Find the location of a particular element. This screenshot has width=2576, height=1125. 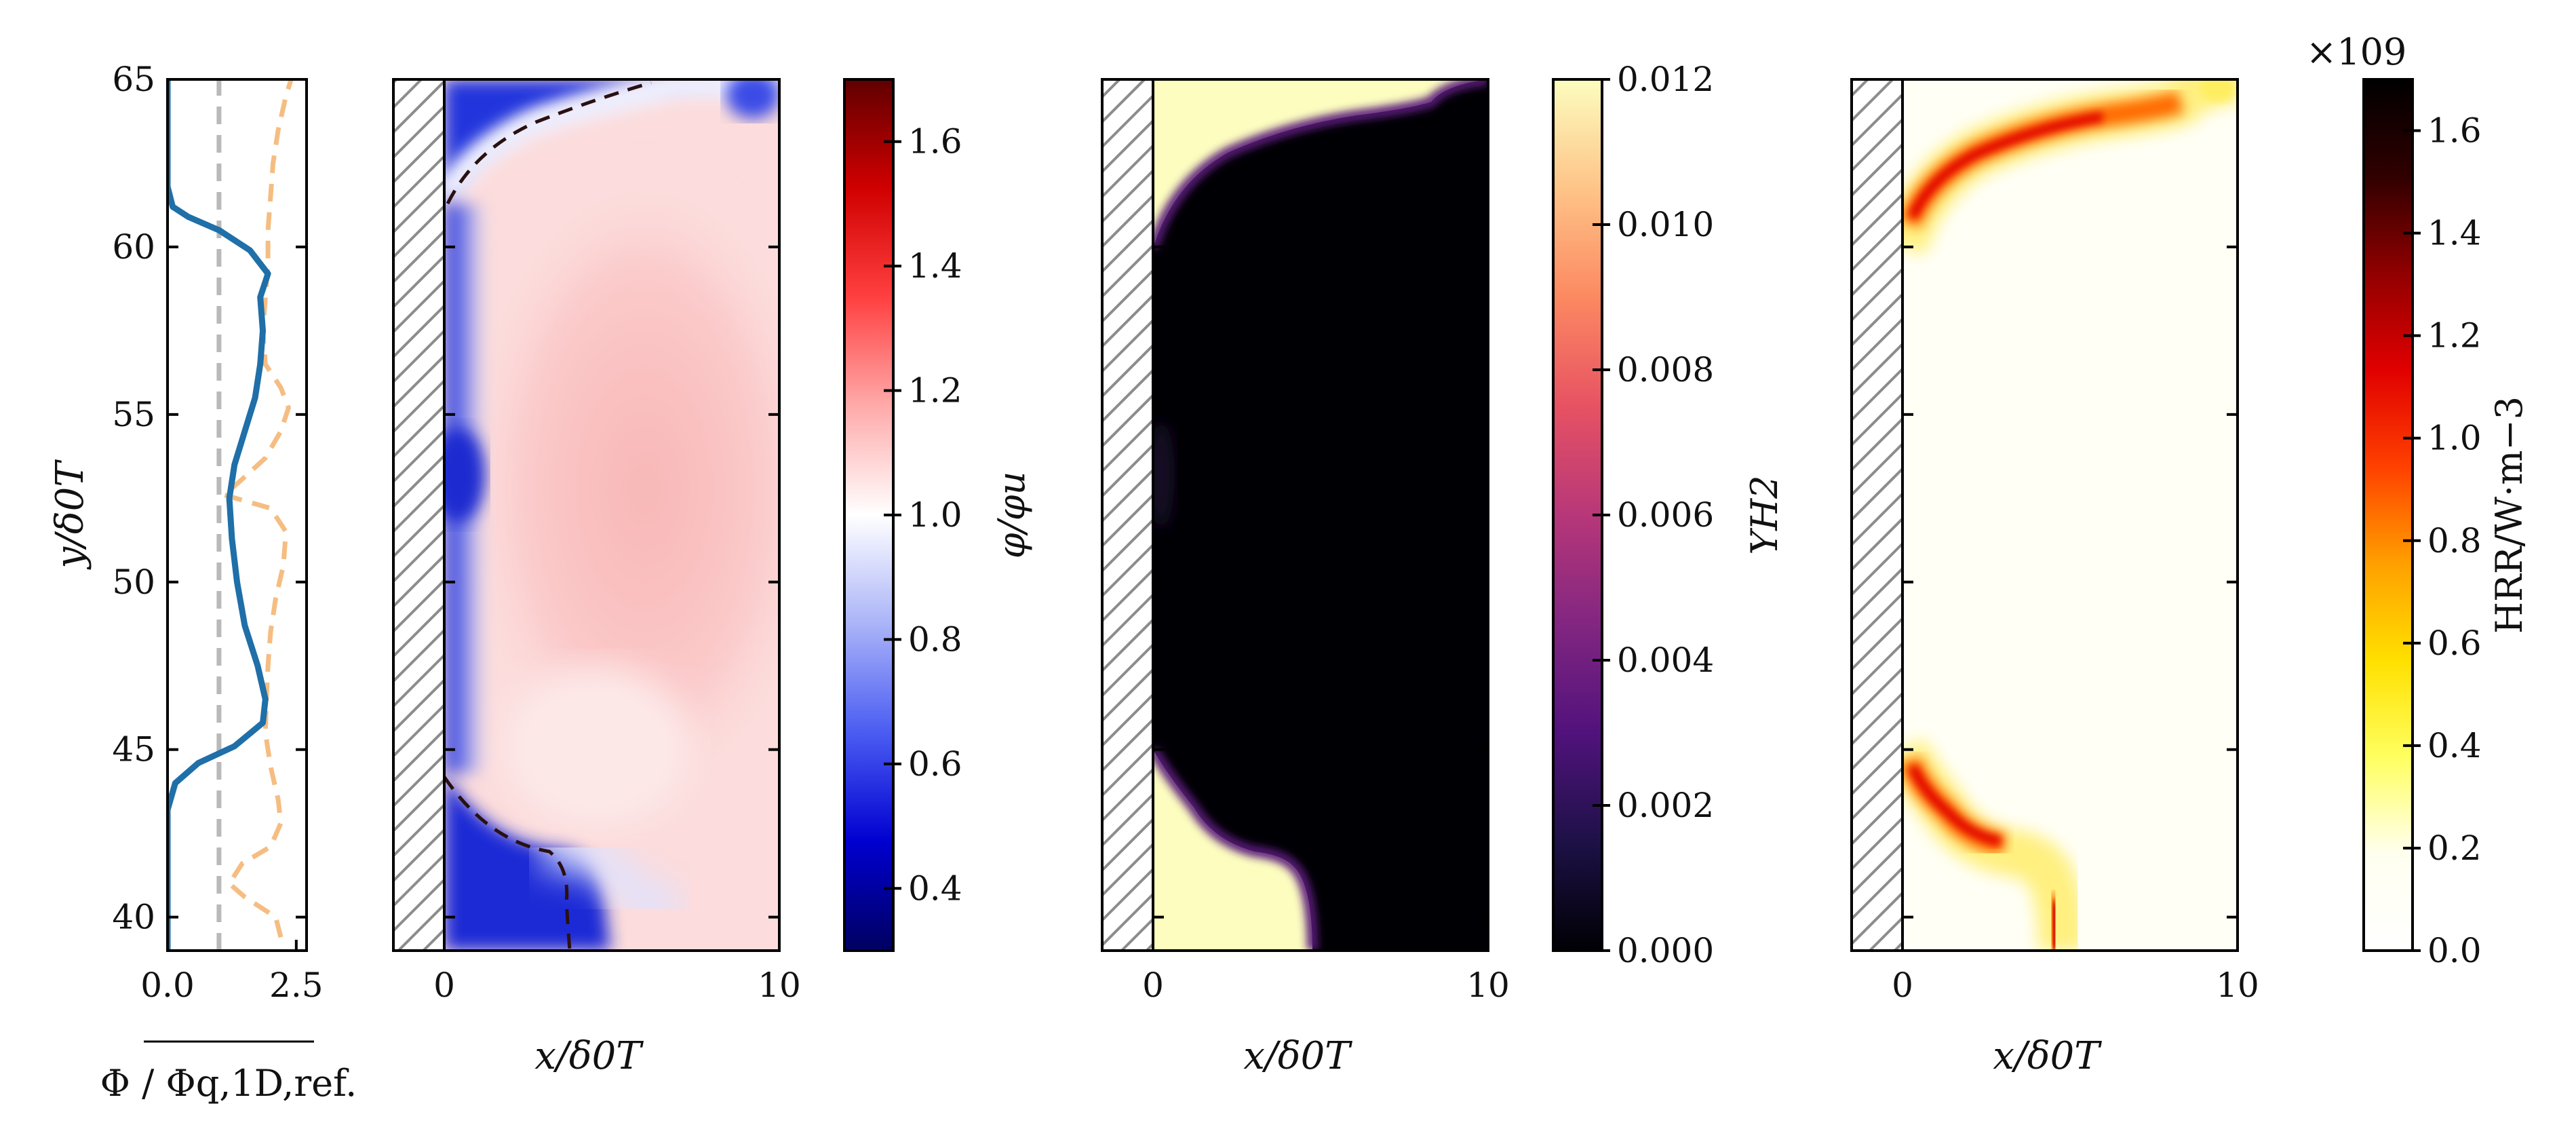

phi-colorbar: 0.4 0.6 0.8 1.0 1.2 1.4 1.6 φ/φu is located at coordinates (938, 515).